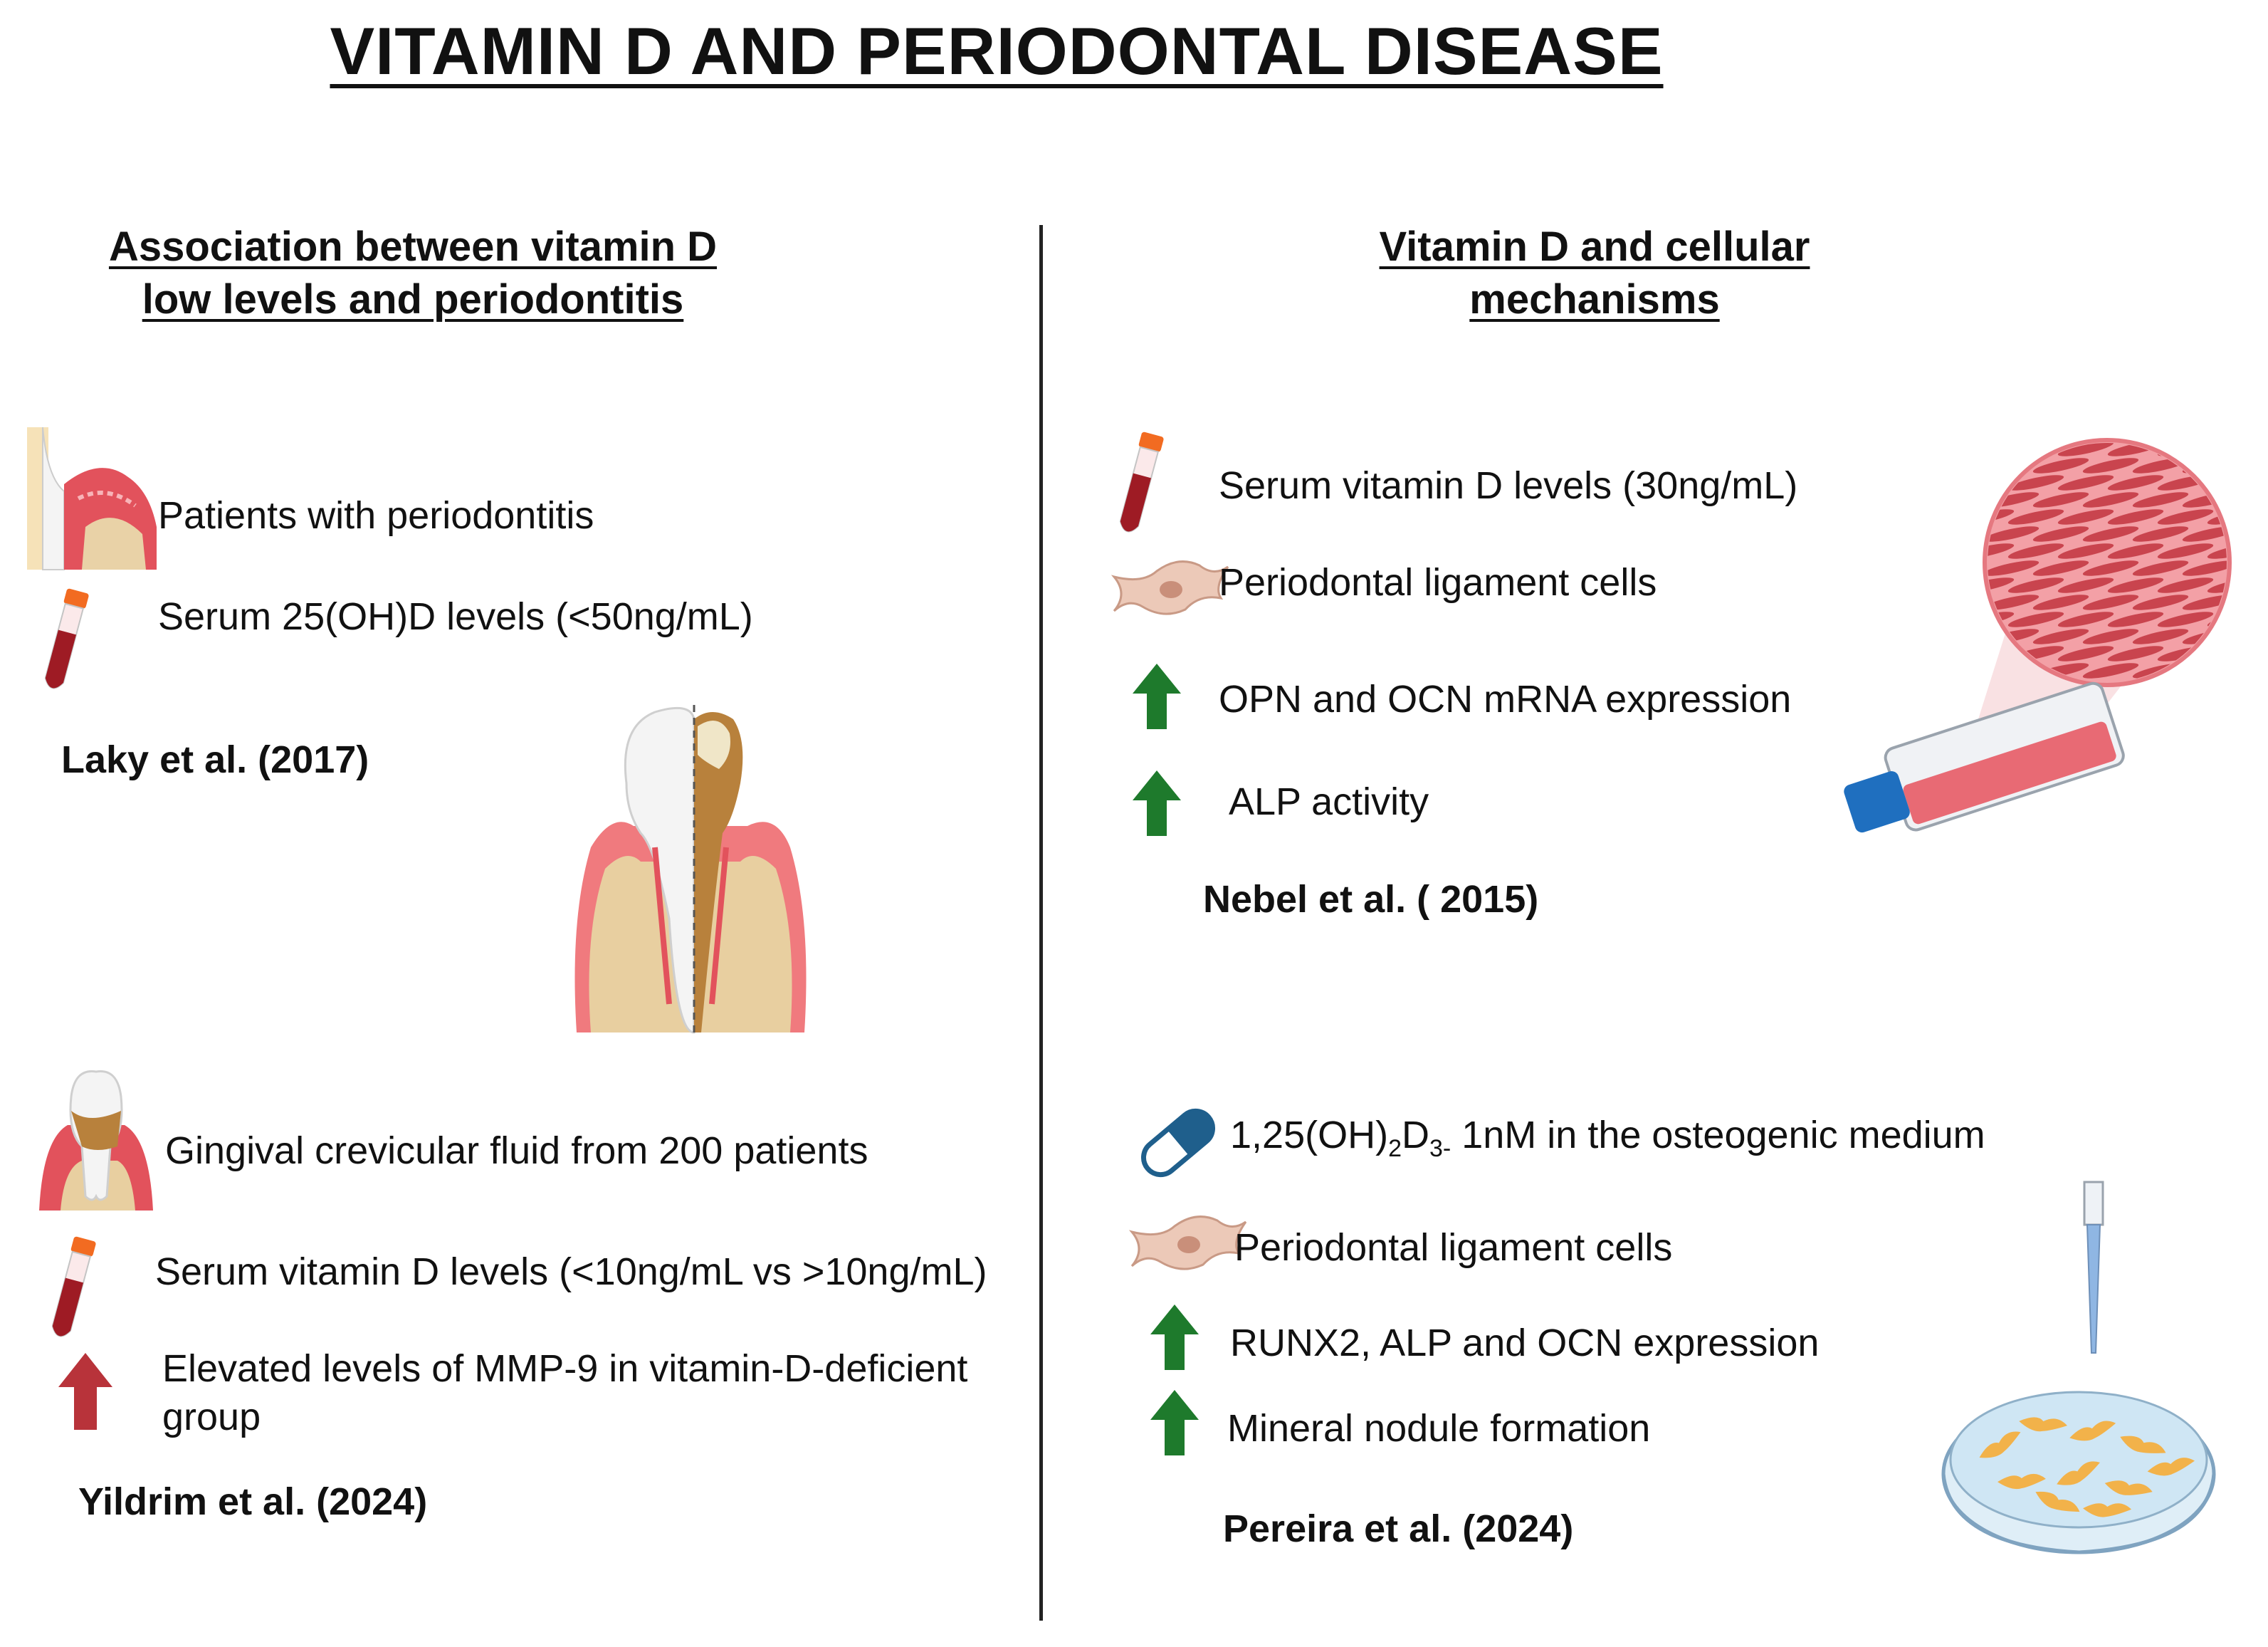 The width and height of the screenshot is (2268, 1647). I want to click on citation-pereira: Pereira et al. (2024), so click(1398, 1528).